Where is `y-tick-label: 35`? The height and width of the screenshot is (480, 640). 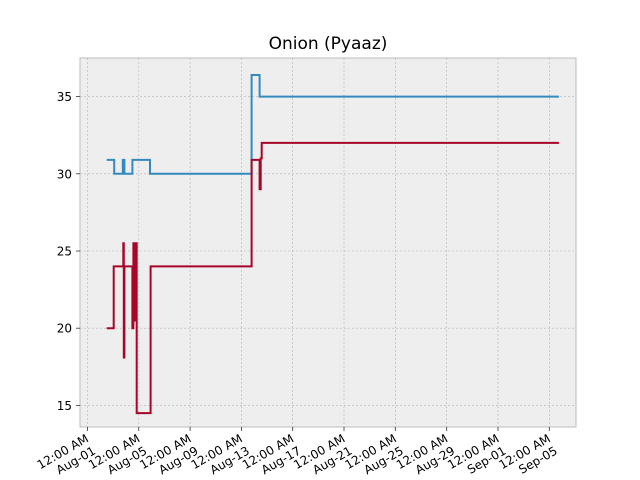 y-tick-label: 35 is located at coordinates (64, 97).